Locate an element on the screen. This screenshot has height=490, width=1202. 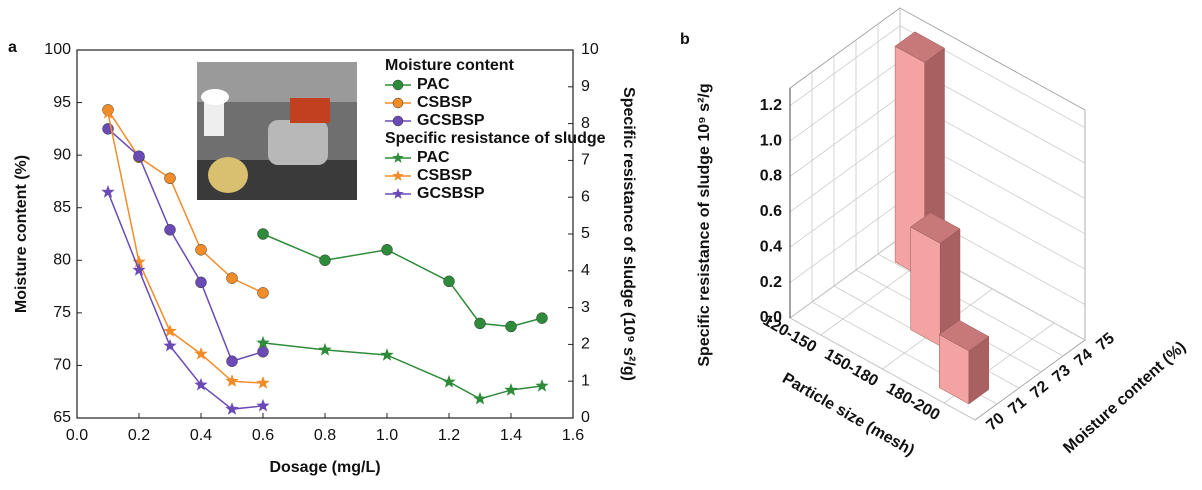
y2-tick-label: 9 is located at coordinates (585, 86).